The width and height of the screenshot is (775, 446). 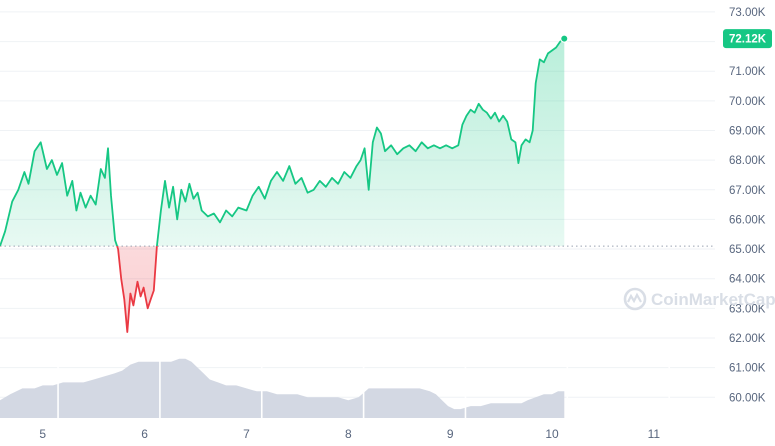 What do you see at coordinates (747, 13) in the screenshot?
I see `y-tick-label: 73.00K` at bounding box center [747, 13].